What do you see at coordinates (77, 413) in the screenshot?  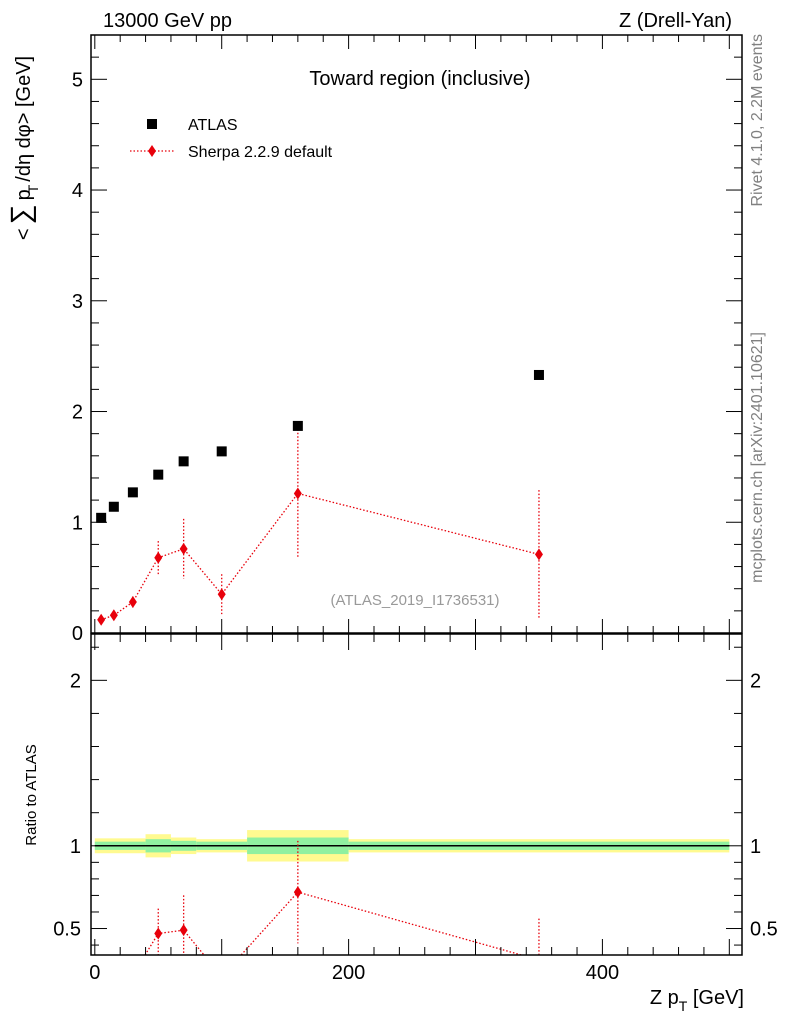 I see `main-ytick-label: 2` at bounding box center [77, 413].